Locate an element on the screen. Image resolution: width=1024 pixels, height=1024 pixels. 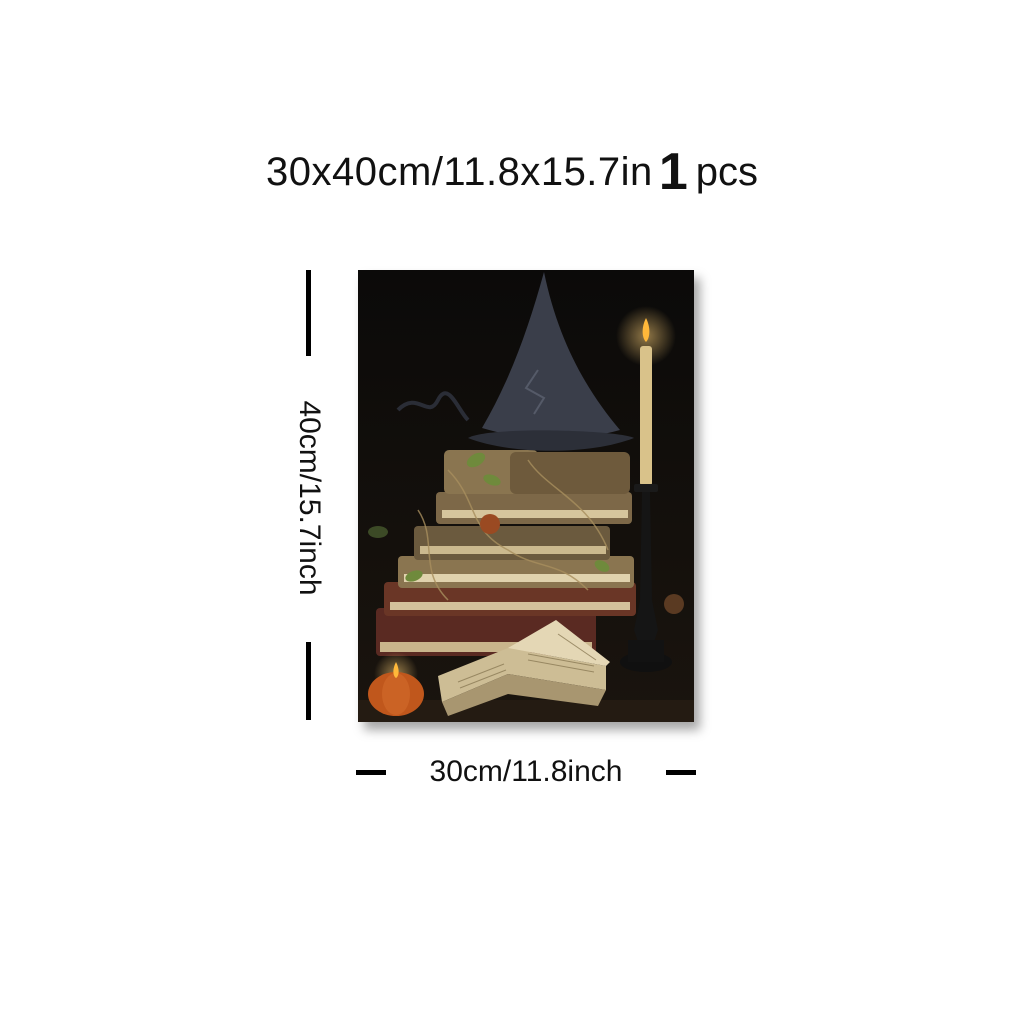
width-dimension: 30cm/11.8inch is located at coordinates (526, 772).